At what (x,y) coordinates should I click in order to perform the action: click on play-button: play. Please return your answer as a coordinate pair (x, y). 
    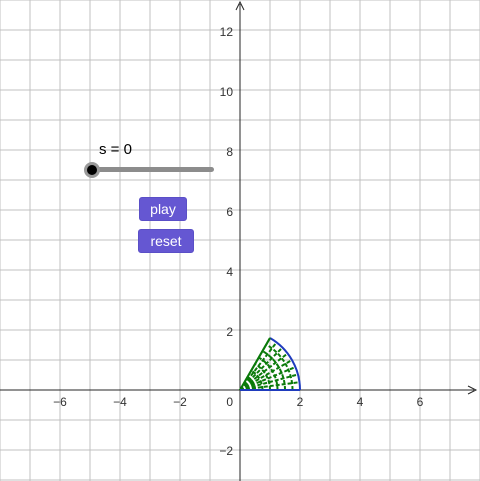
    Looking at the image, I should click on (163, 209).